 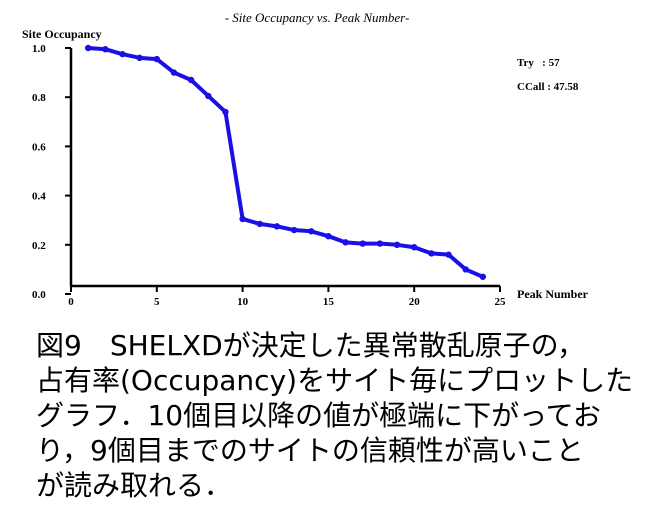 I want to click on try-annotation: Try : 57, so click(x=538, y=63).